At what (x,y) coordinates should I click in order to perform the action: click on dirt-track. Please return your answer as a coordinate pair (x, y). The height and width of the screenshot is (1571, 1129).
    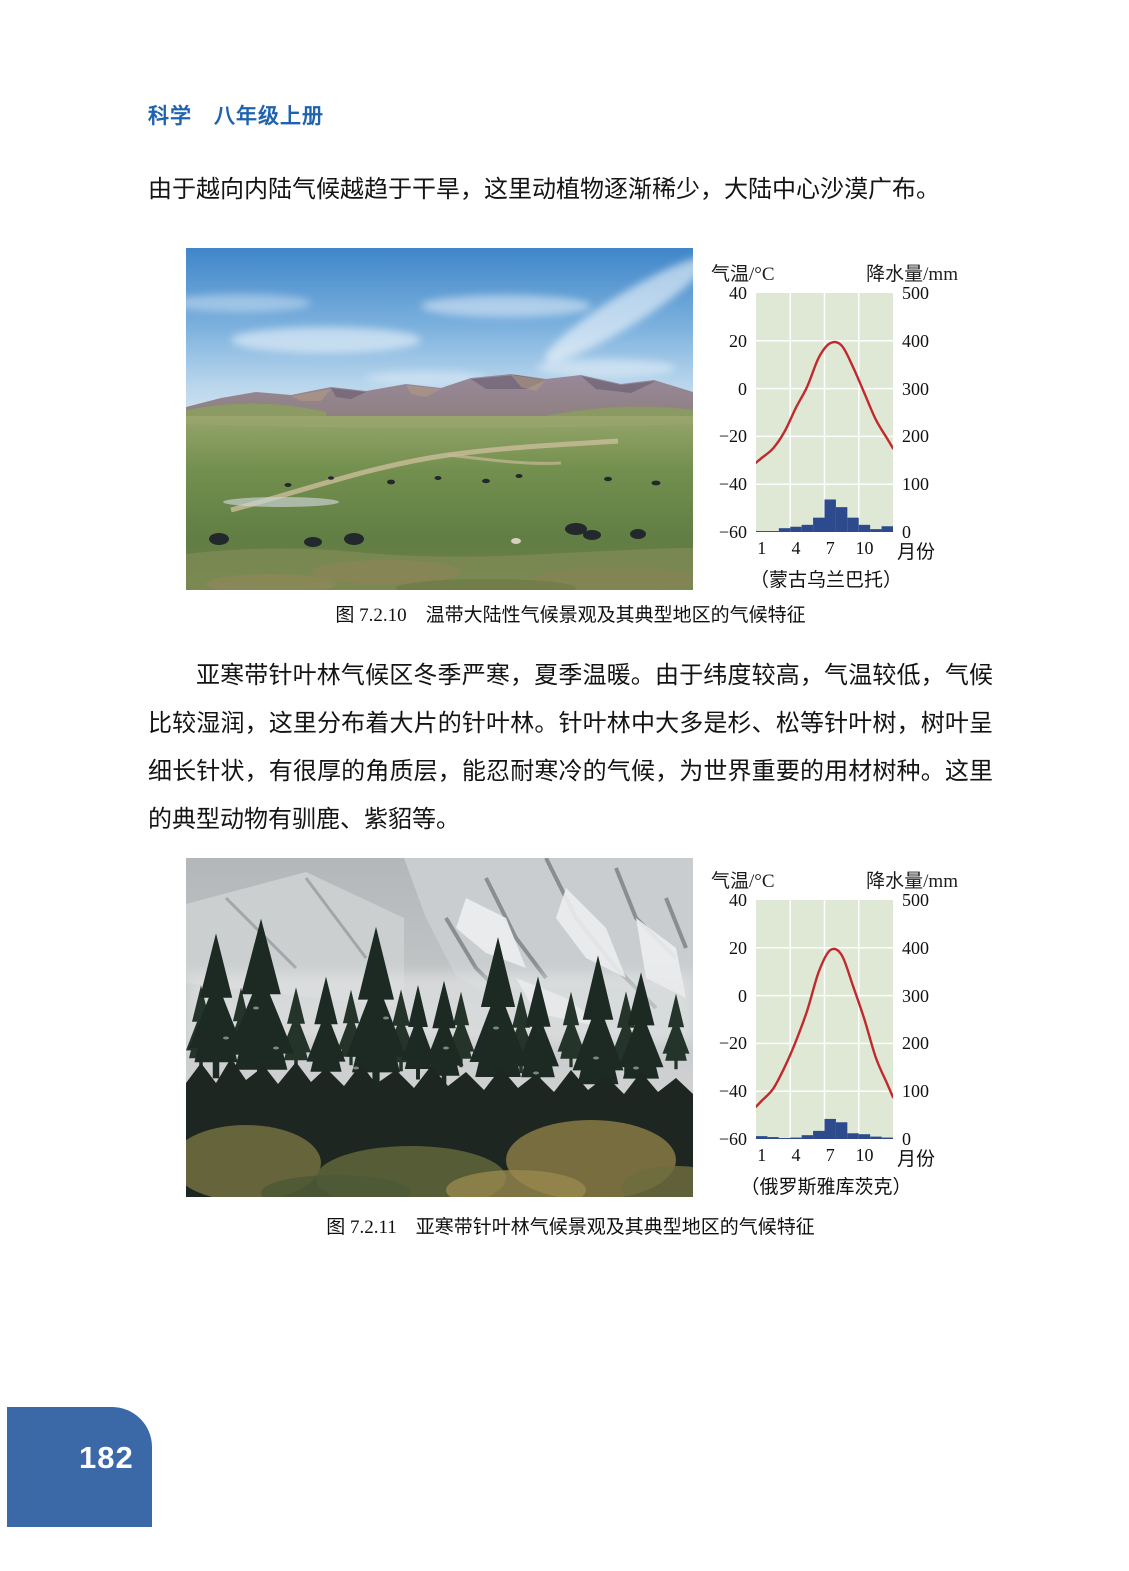
    Looking at the image, I should click on (424, 475).